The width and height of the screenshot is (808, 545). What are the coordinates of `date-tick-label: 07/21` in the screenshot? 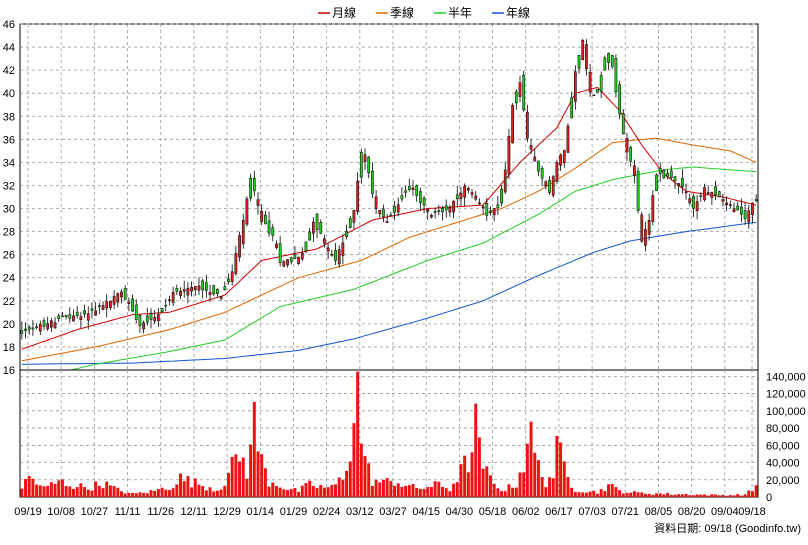 It's located at (626, 512).